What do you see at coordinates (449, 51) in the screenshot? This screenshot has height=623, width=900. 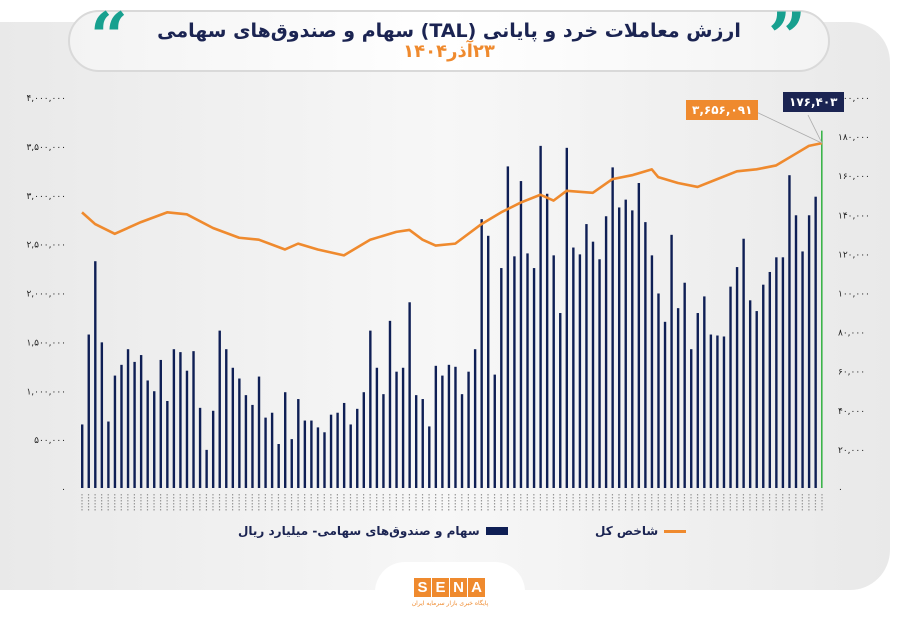 I see `chart-subtitle: ۲۳آذر۱۴۰۴` at bounding box center [449, 51].